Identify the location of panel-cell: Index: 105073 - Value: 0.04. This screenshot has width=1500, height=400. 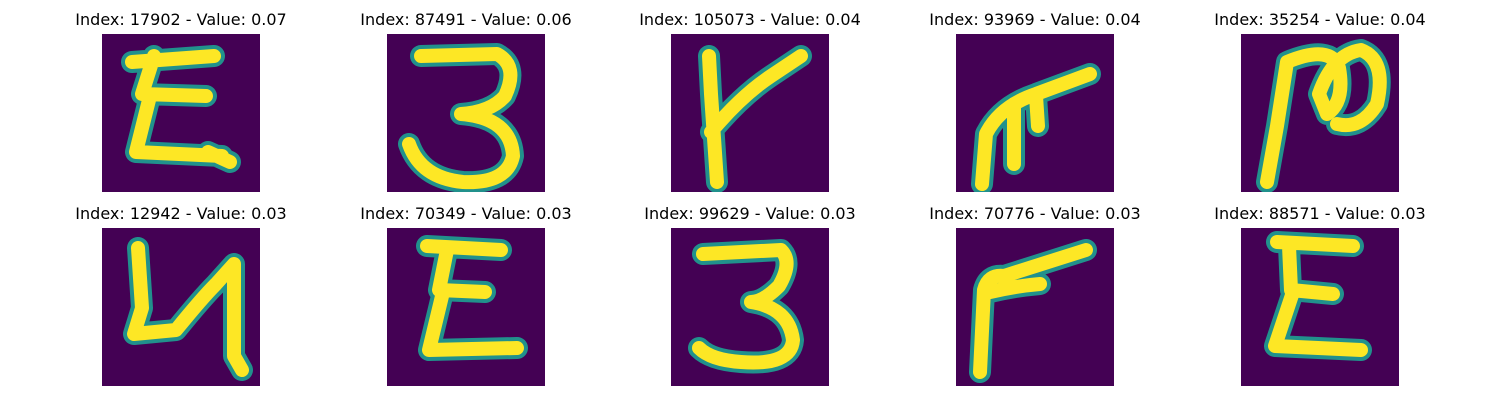
(750, 100).